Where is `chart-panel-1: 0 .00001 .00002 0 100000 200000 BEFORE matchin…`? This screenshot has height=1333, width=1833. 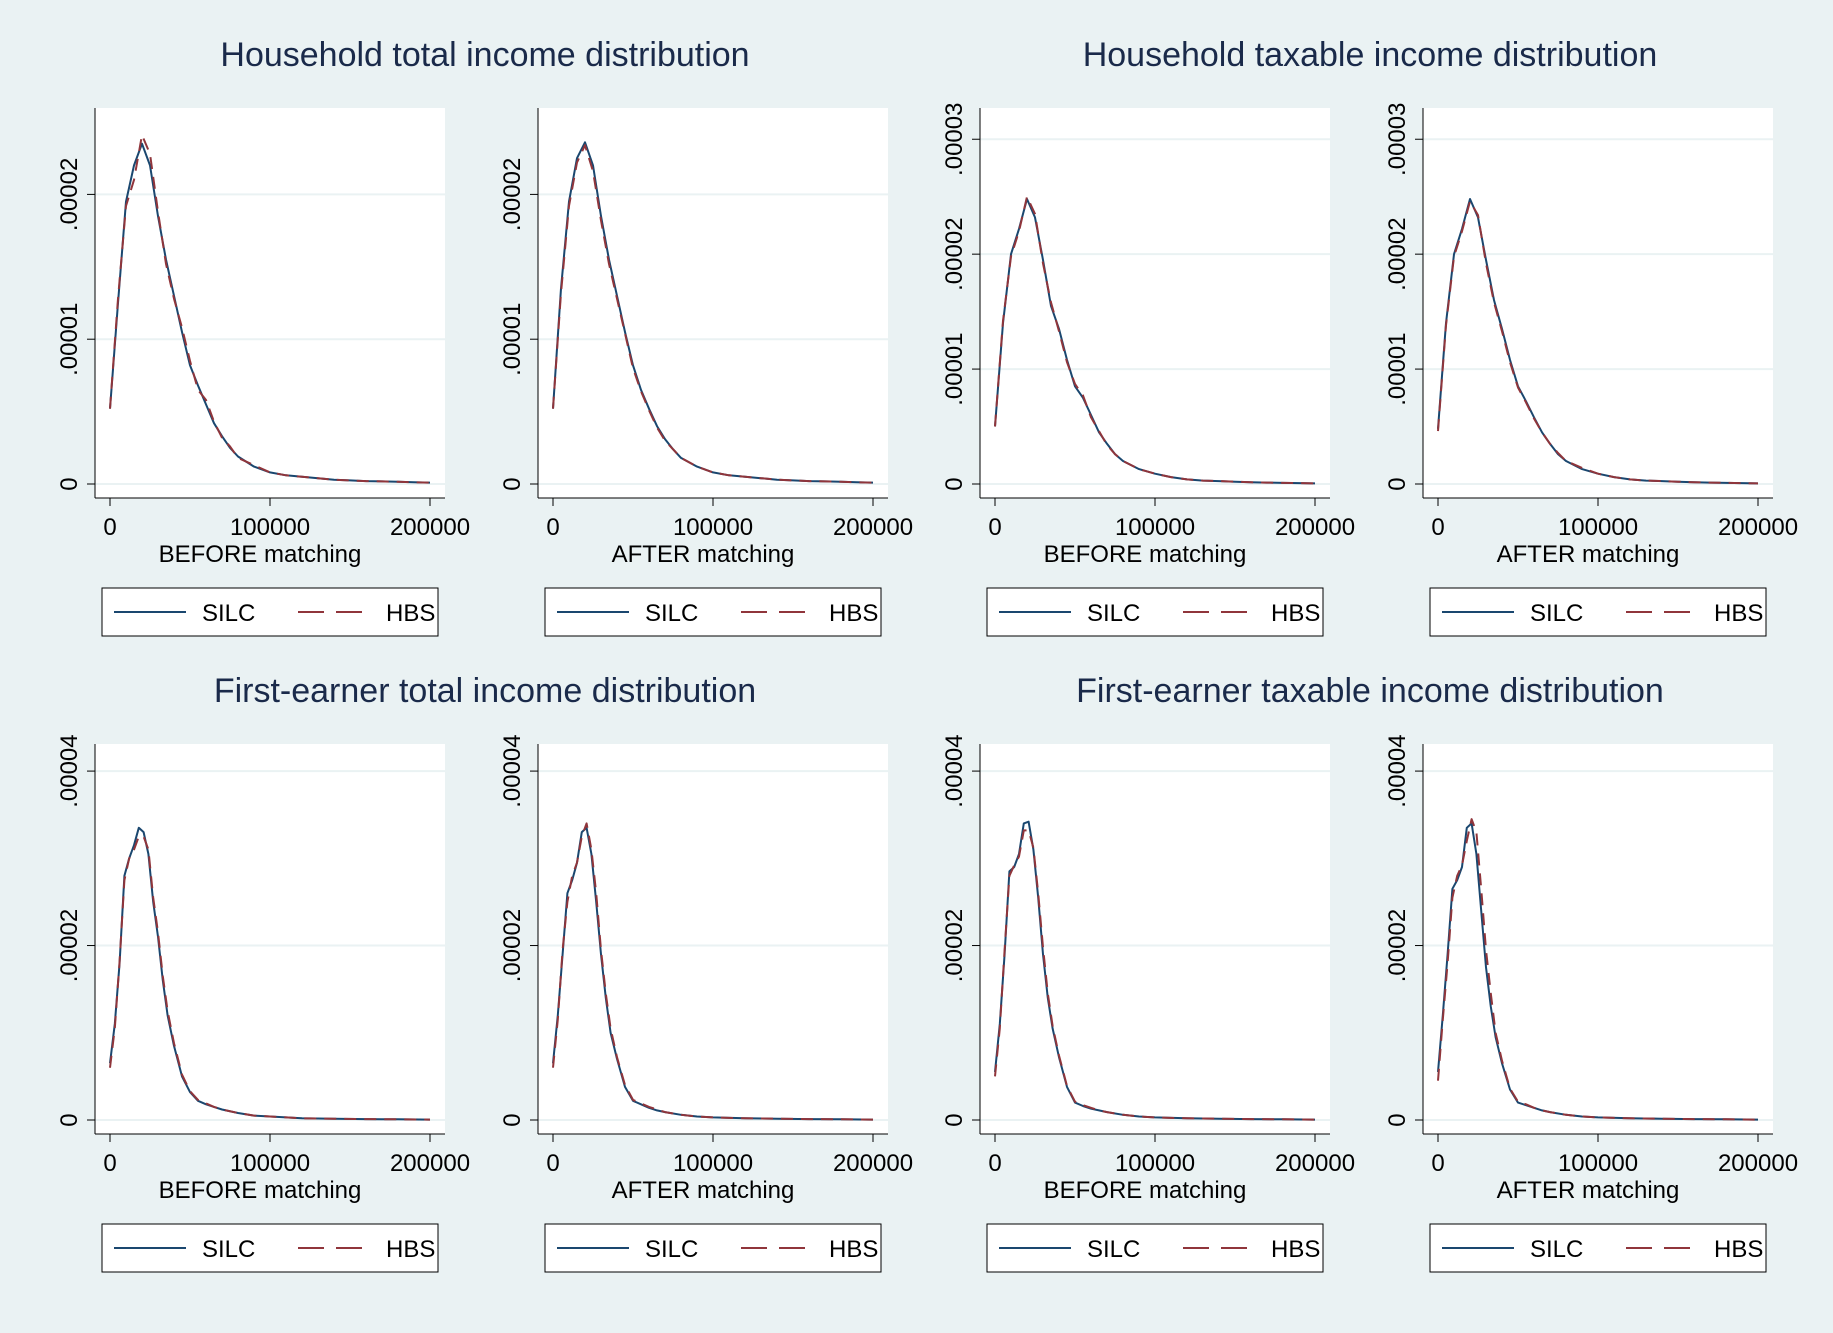 chart-panel-1: 0 .00001 .00002 0 100000 200000 BEFORE matchin… is located at coordinates (263, 372).